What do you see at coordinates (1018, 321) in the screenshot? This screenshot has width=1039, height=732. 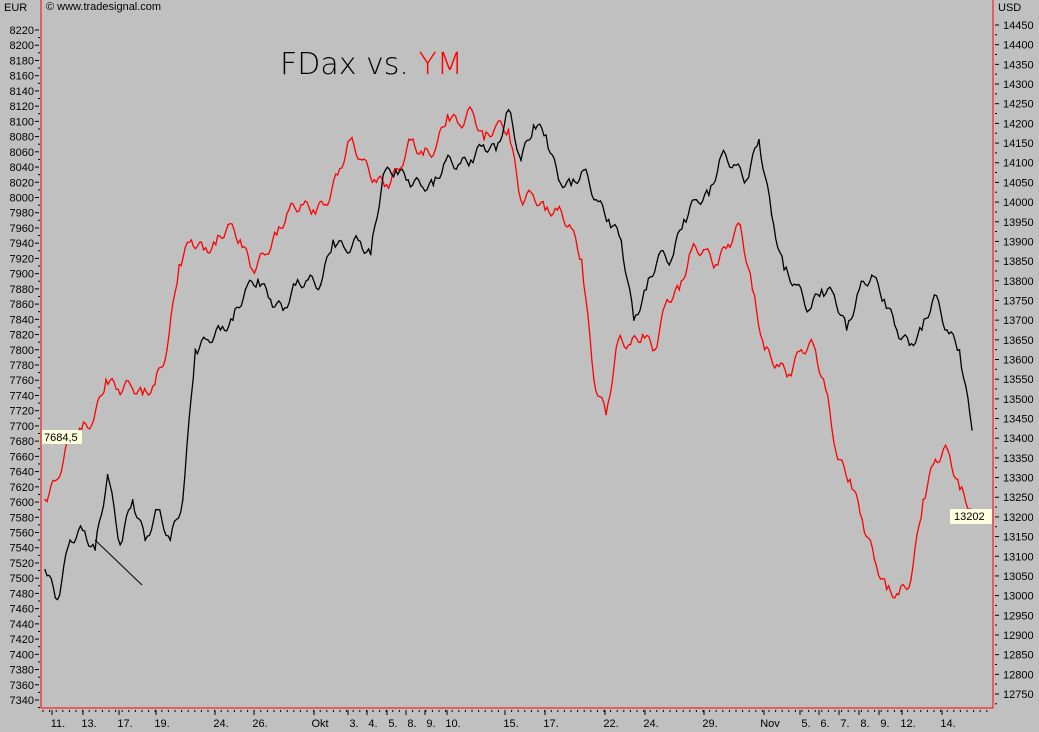 I see `right-tick-label: 13700` at bounding box center [1018, 321].